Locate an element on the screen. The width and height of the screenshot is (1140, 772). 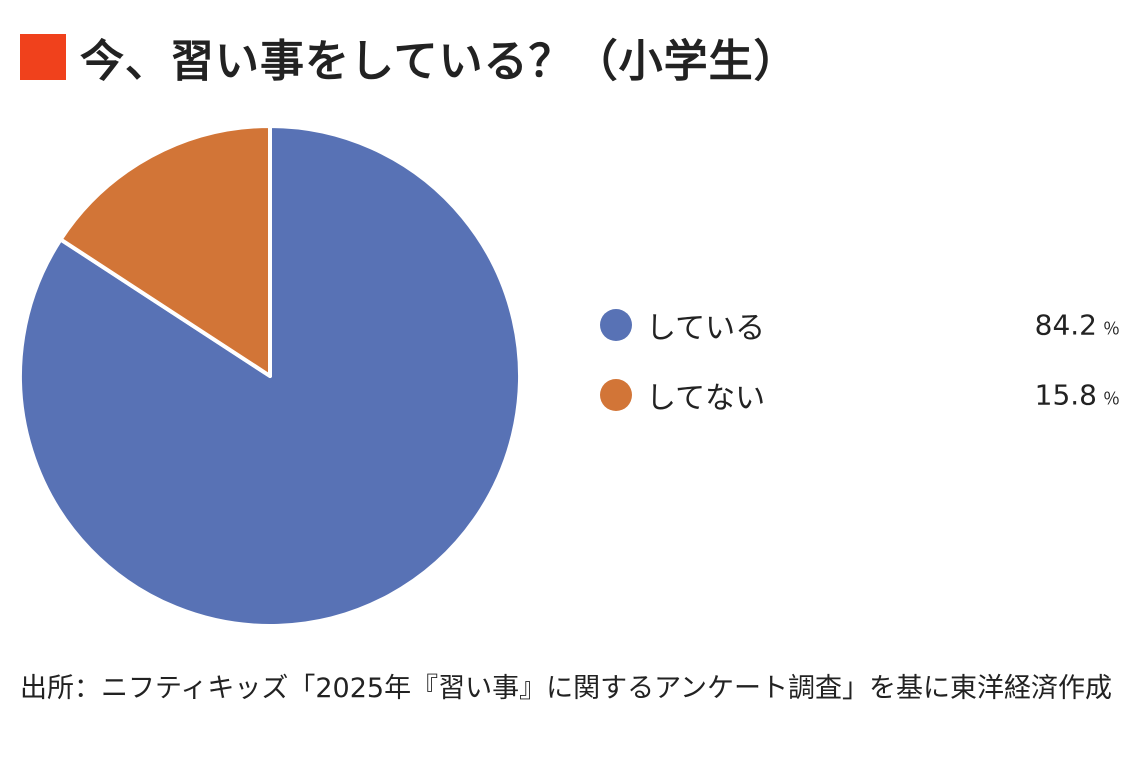
legend-item-not-doing: してない 15.8 ％ is located at coordinates (860, 395).